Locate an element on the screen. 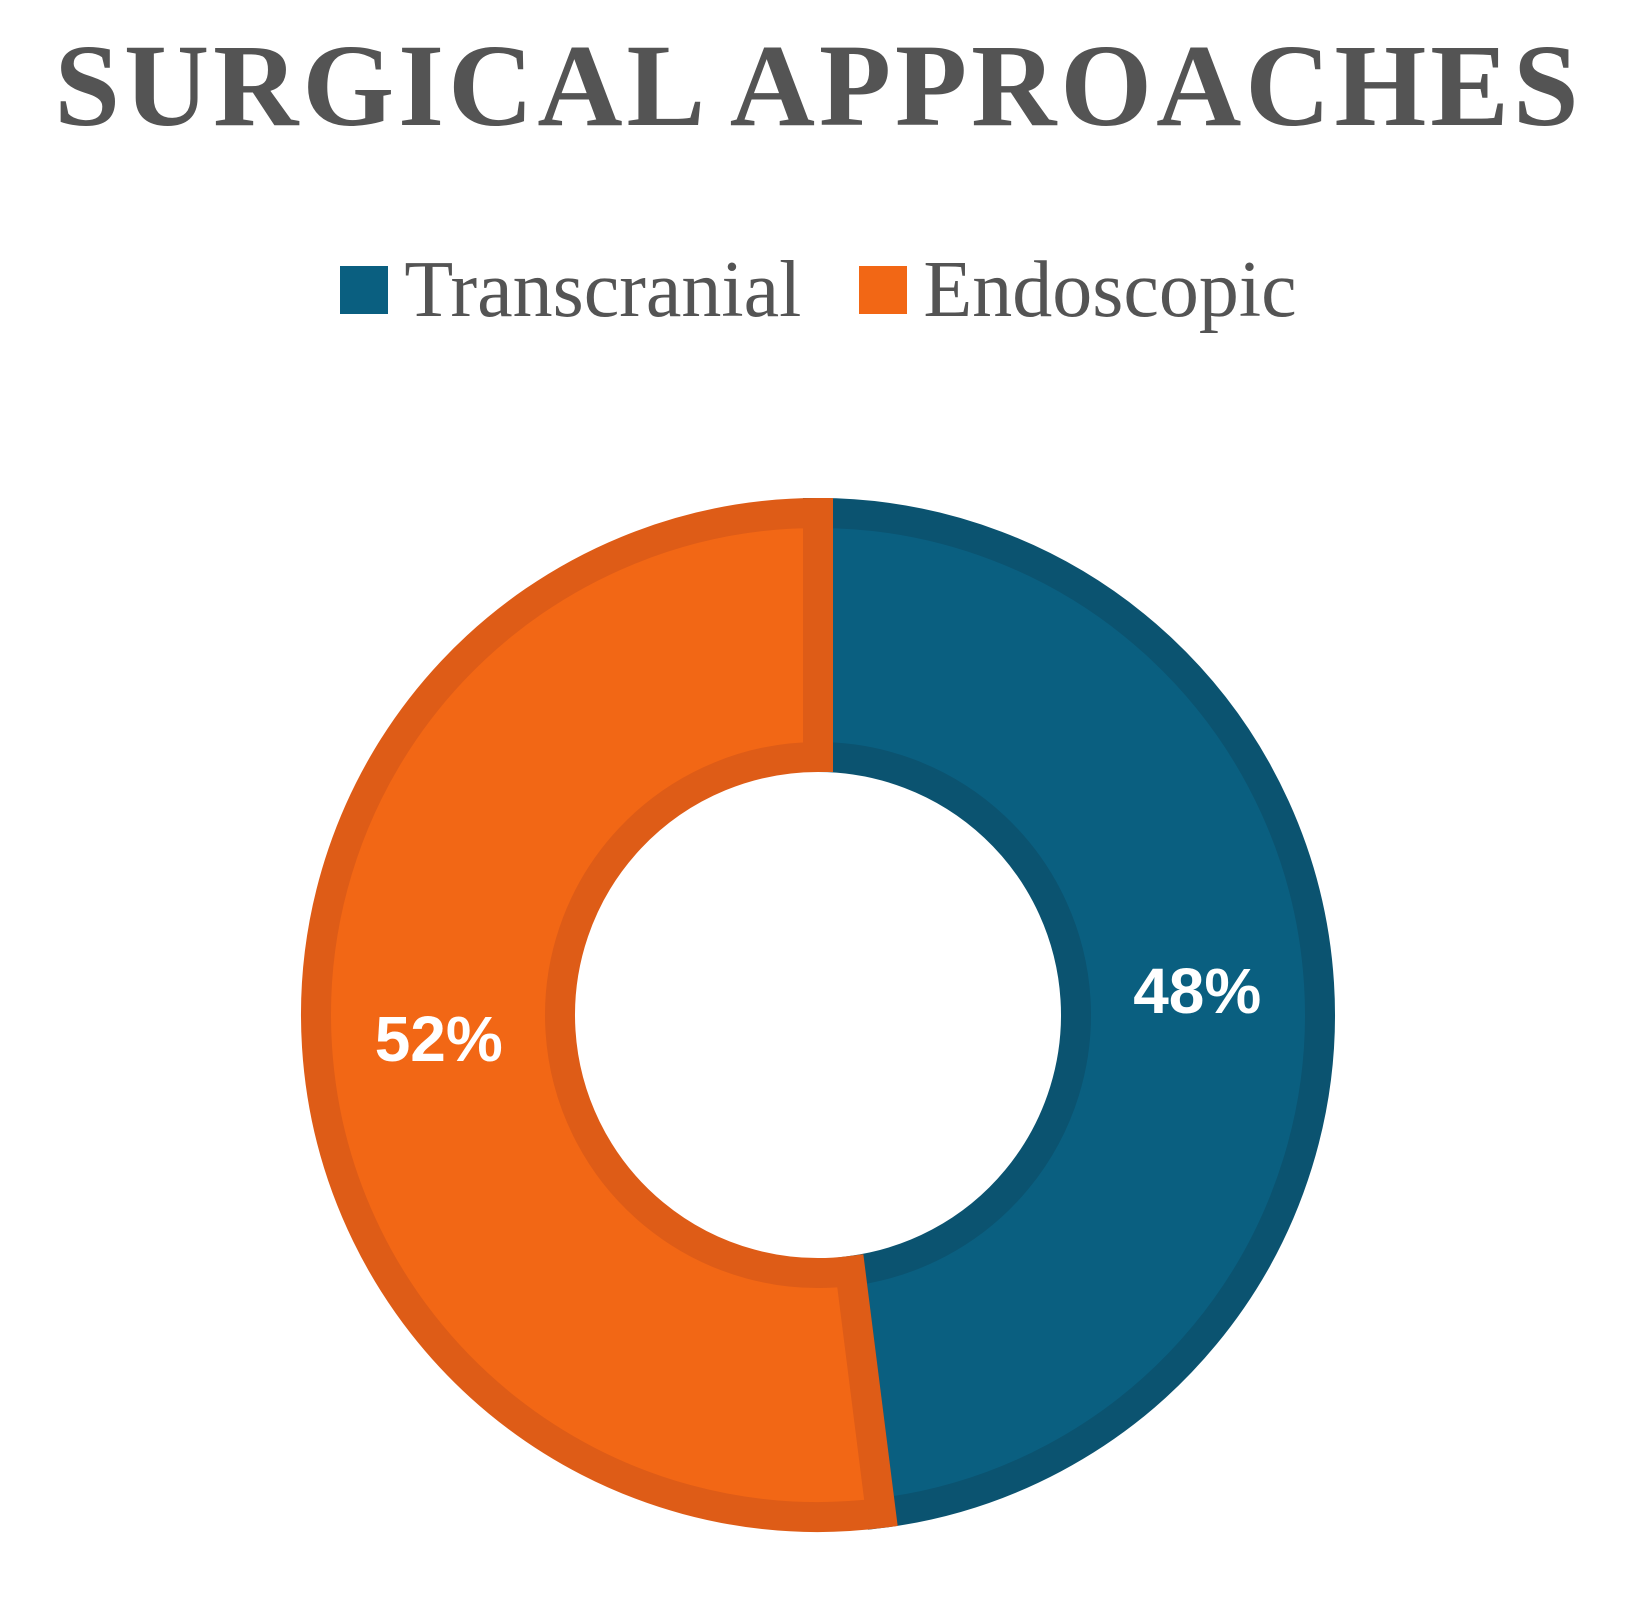  legend-item-transcranial: Transcranial is located at coordinates (570, 290).